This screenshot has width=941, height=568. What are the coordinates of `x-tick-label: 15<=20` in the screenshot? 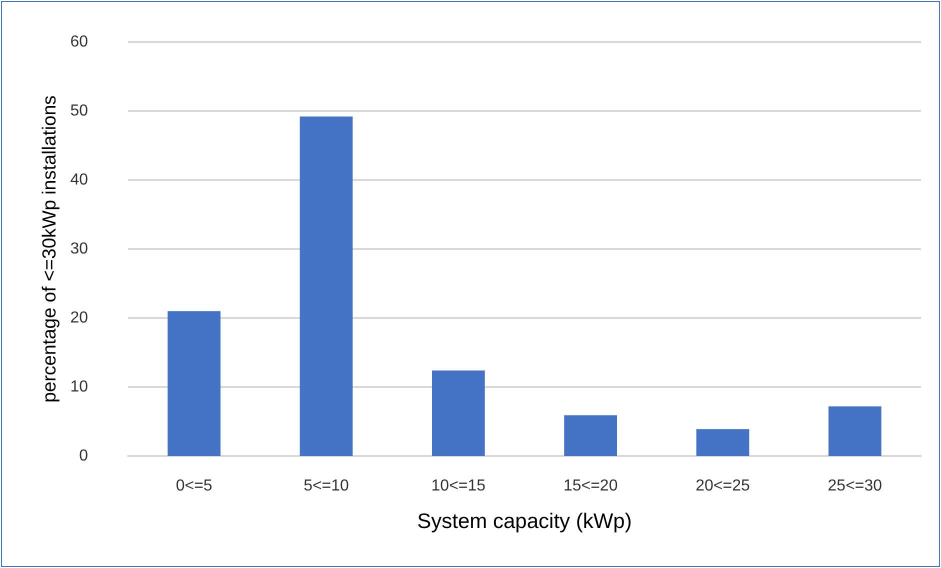 It's located at (590, 486).